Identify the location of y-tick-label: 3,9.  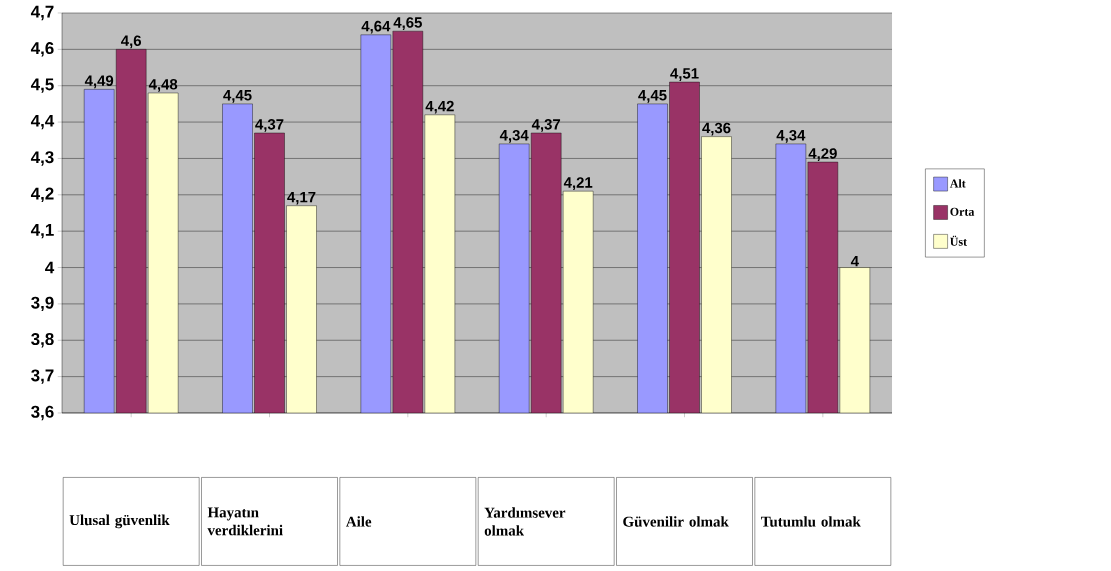
(42, 304).